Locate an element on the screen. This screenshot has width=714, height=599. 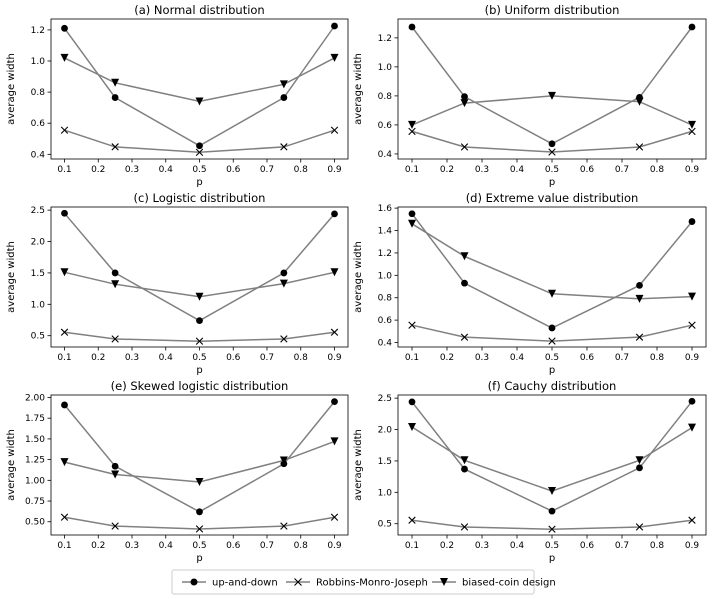
x-tick-label: 0.8 is located at coordinates (301, 170).